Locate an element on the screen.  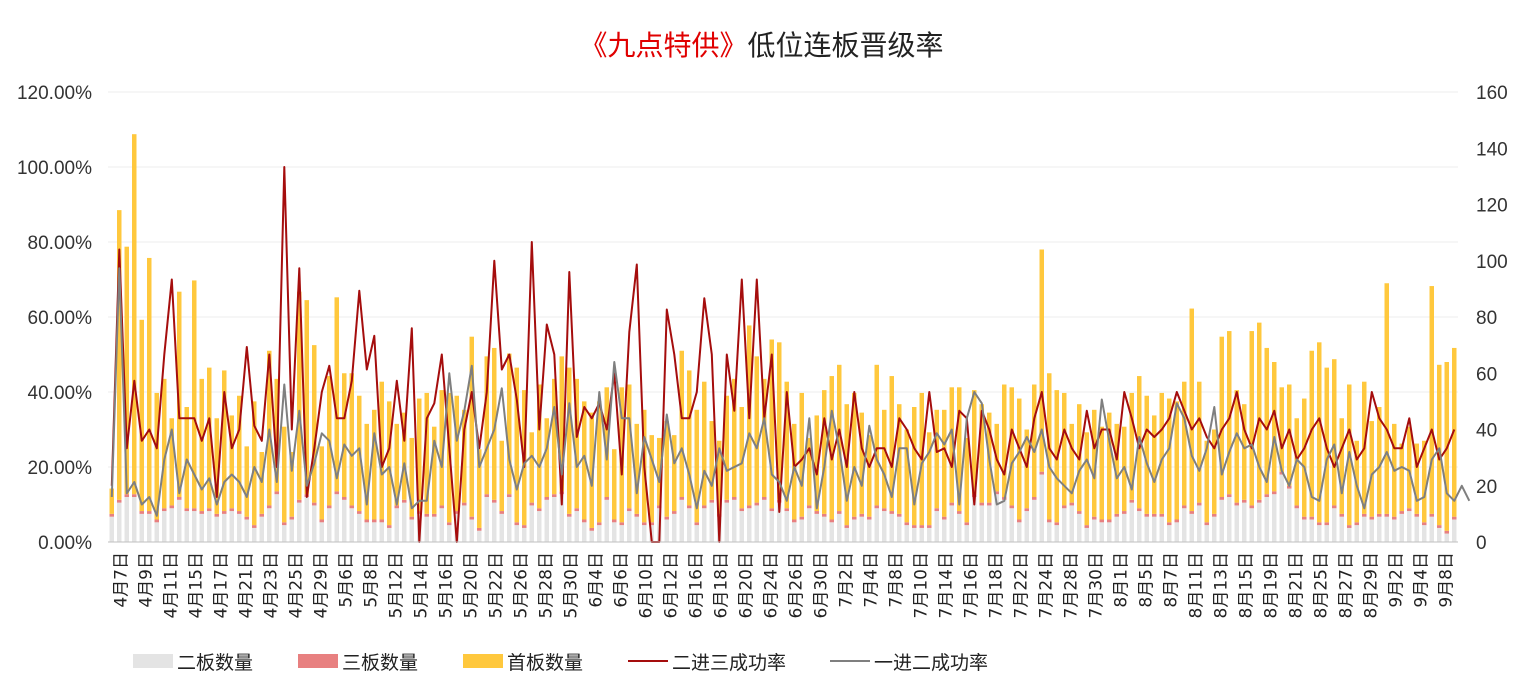
x-tick-label: 8月25日 is located at coordinates (1322, 585).